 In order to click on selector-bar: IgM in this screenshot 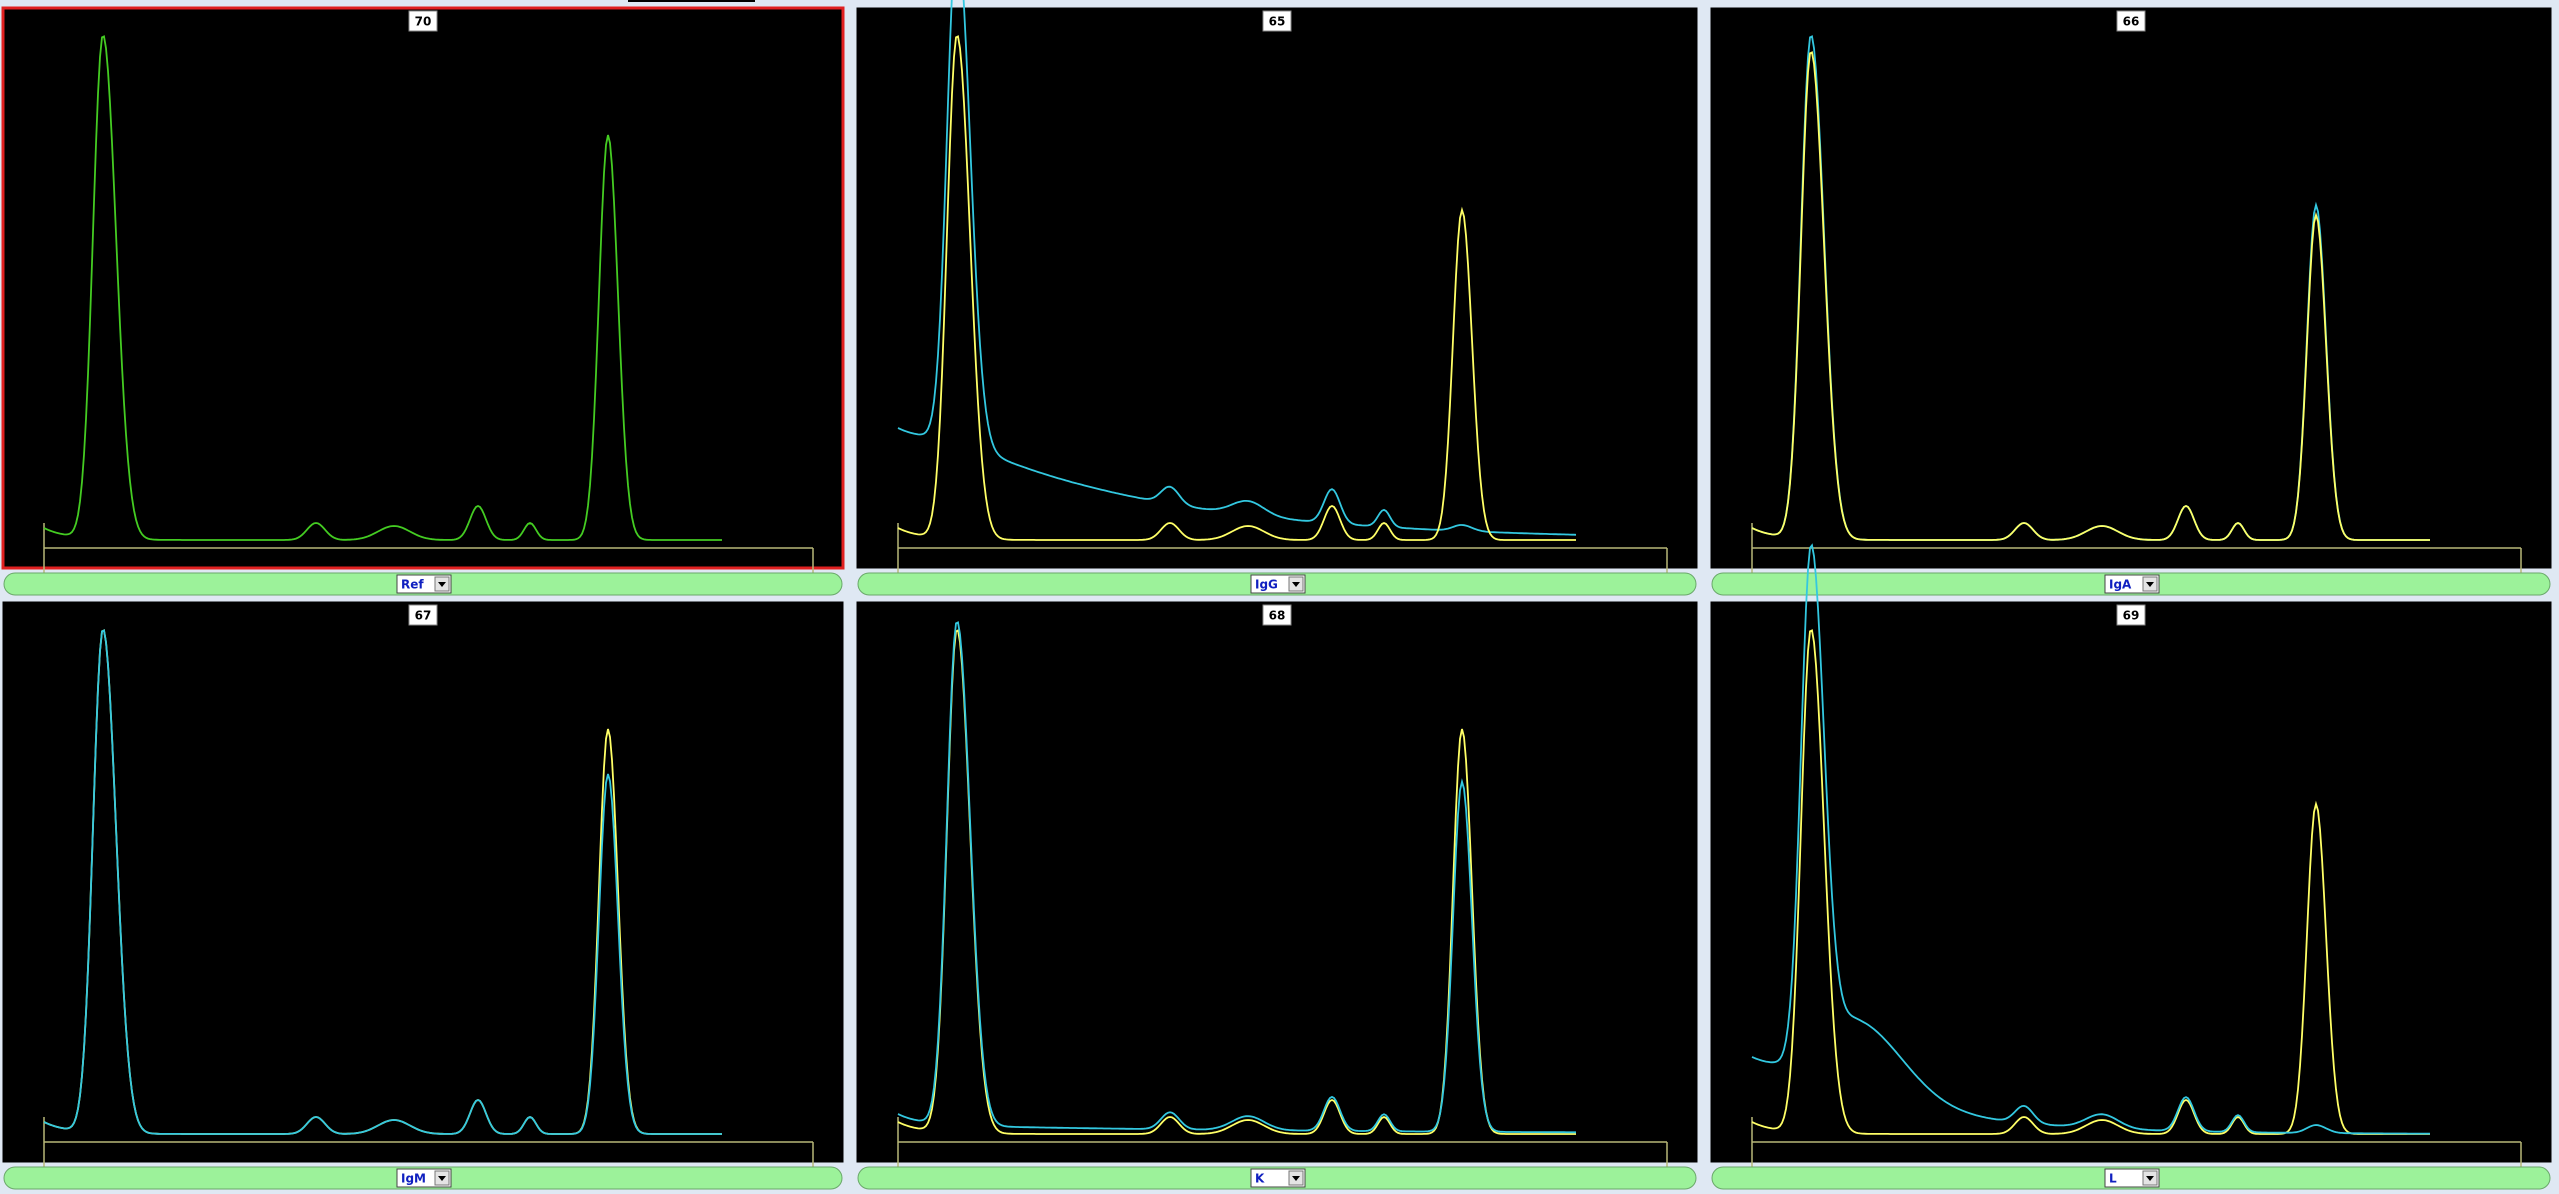, I will do `click(423, 1178)`.